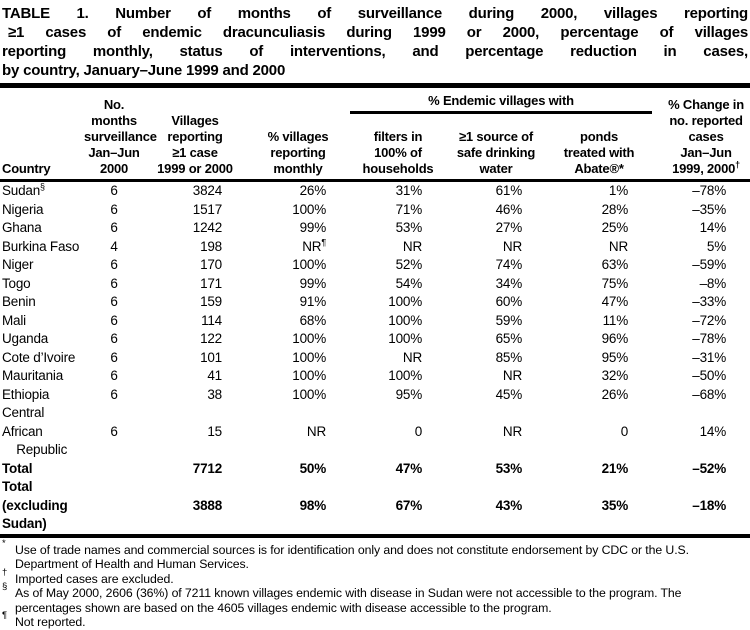  Describe the element at coordinates (599, 146) in the screenshot. I see `header-ponds-abate: ponds treated with Abate®*` at that location.